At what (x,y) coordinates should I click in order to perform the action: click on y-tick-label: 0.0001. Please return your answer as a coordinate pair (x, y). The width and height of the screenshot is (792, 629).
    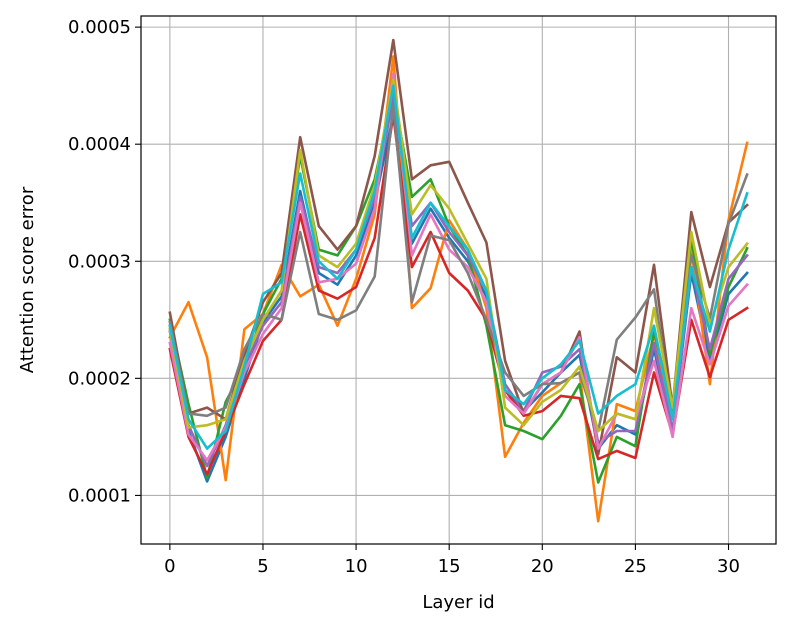
    Looking at the image, I should click on (99, 495).